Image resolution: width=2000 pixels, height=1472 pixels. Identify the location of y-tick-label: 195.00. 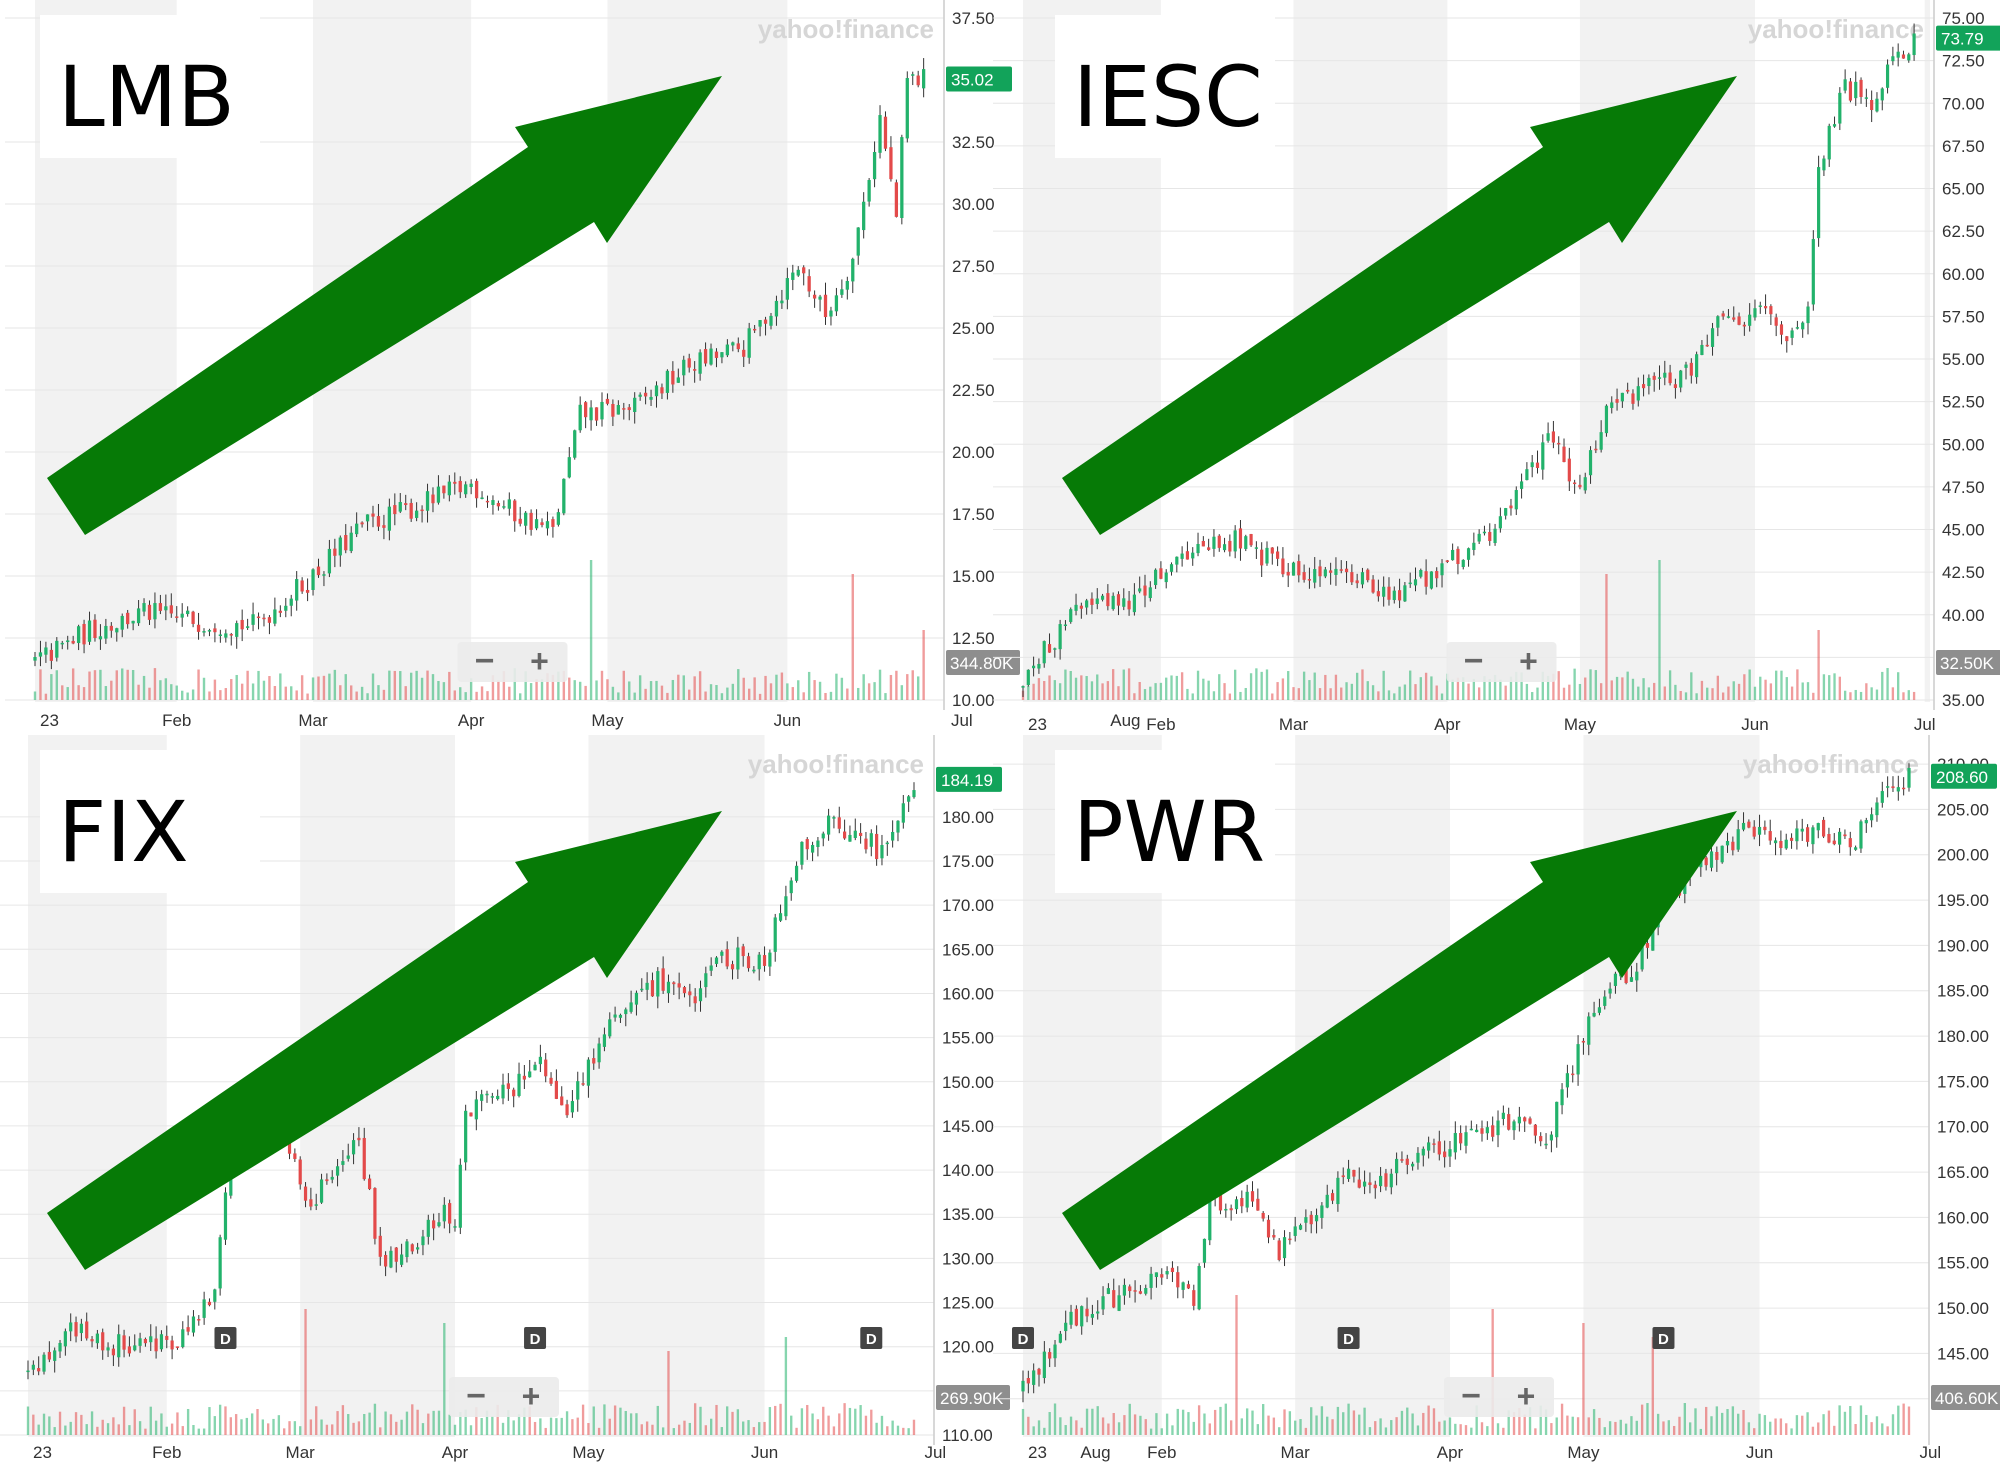
(1963, 900).